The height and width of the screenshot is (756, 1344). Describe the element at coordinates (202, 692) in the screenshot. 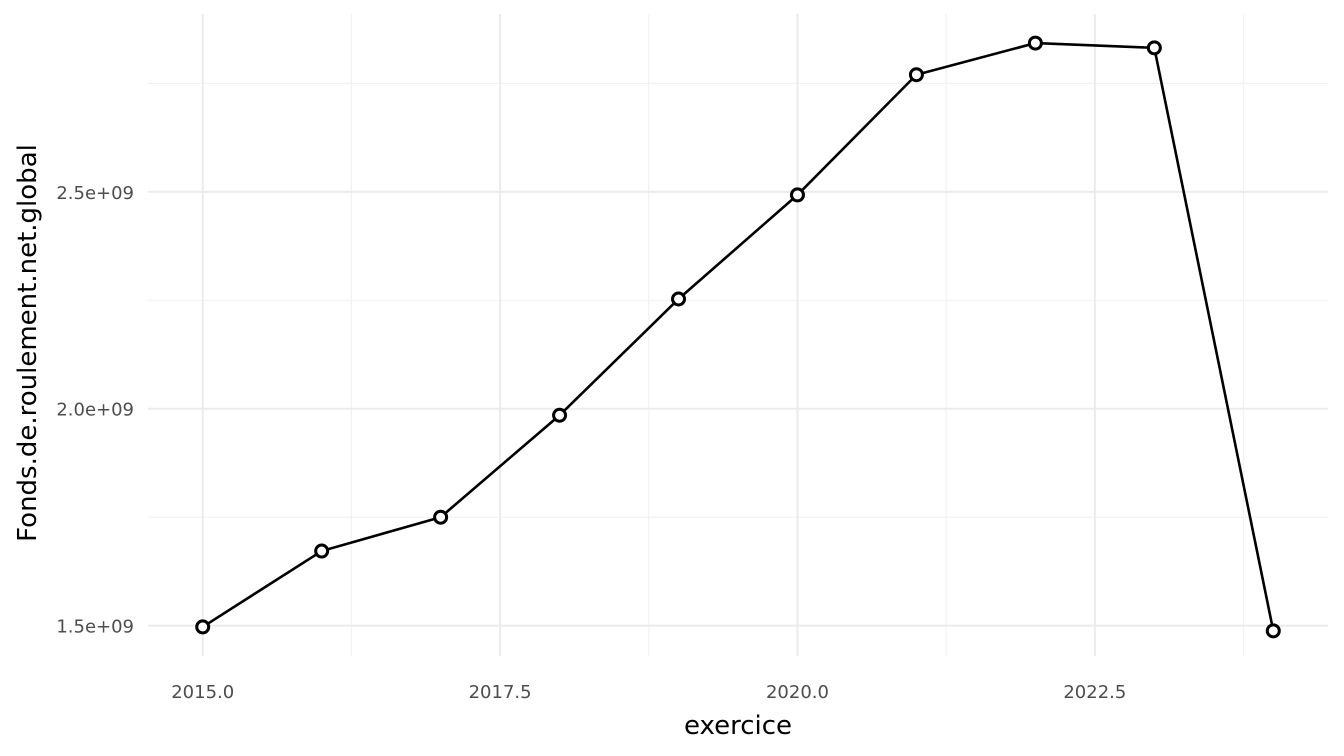

I see `x-tick-label: 2015.0` at that location.